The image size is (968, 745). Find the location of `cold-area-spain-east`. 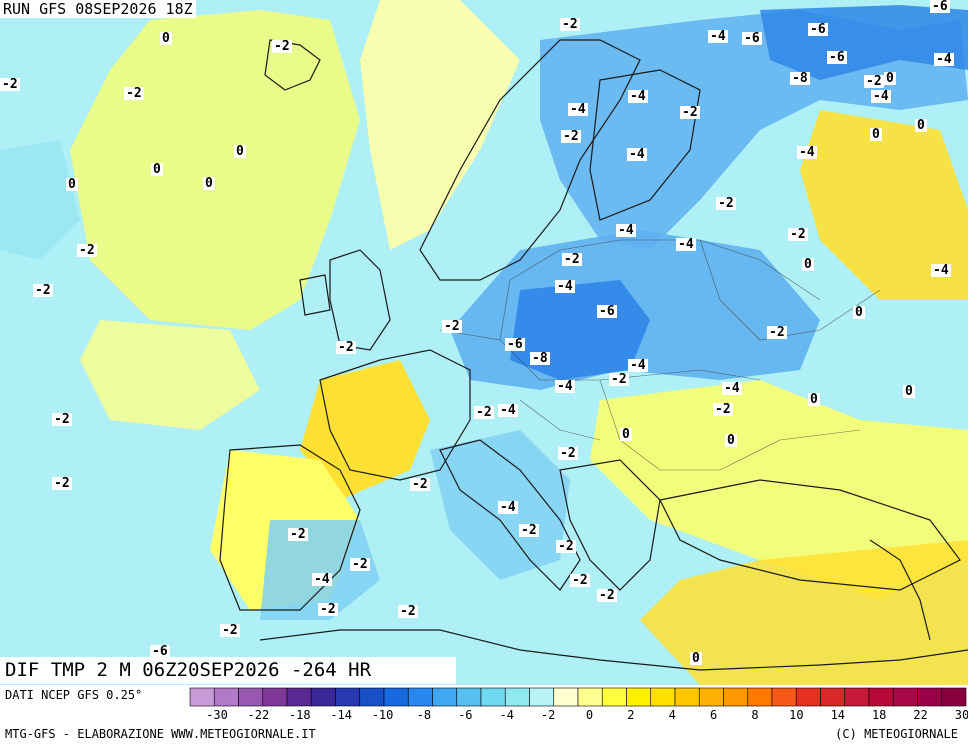

cold-area-spain-east is located at coordinates (320, 570).